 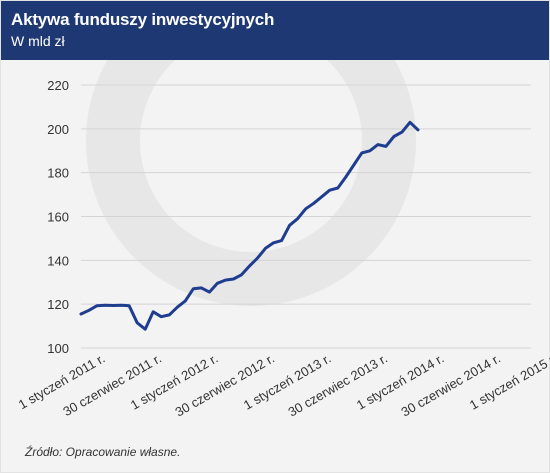 I want to click on y-tick-label: 220, so click(x=58, y=85).